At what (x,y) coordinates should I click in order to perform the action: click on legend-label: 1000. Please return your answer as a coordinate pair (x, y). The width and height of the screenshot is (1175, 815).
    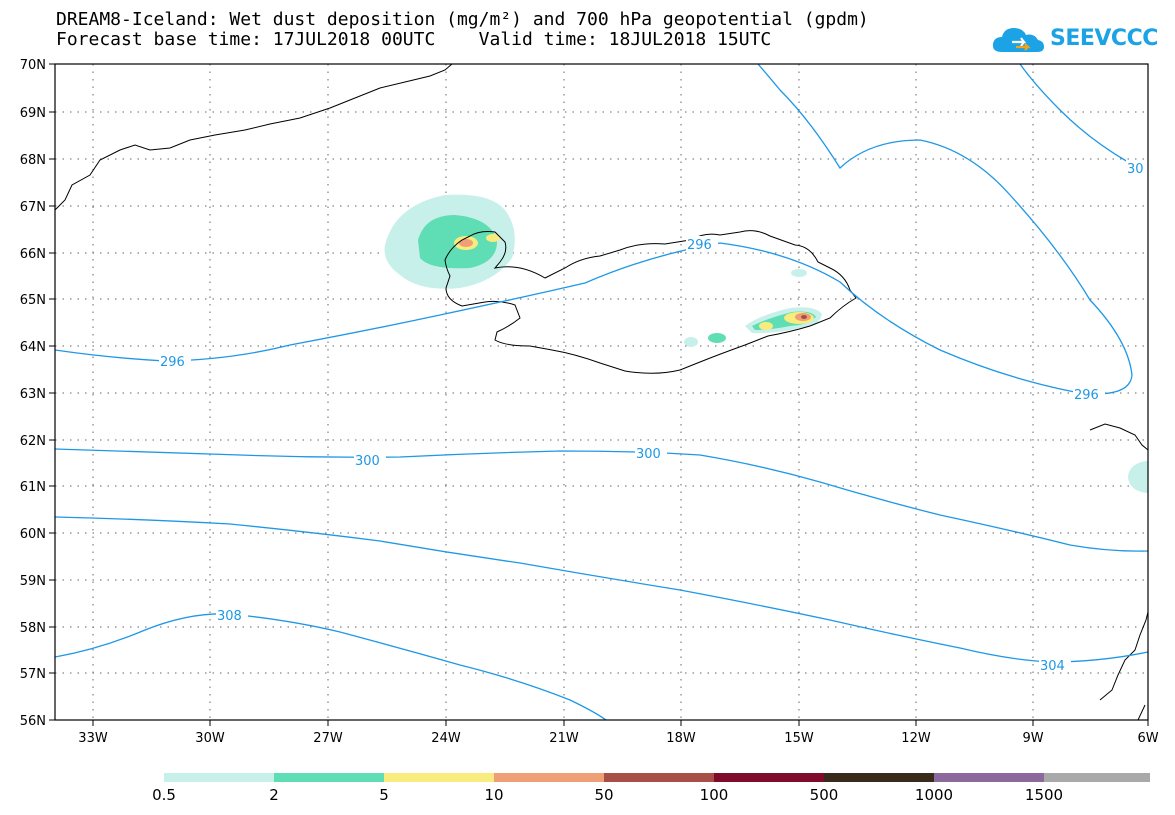
    Looking at the image, I should click on (934, 795).